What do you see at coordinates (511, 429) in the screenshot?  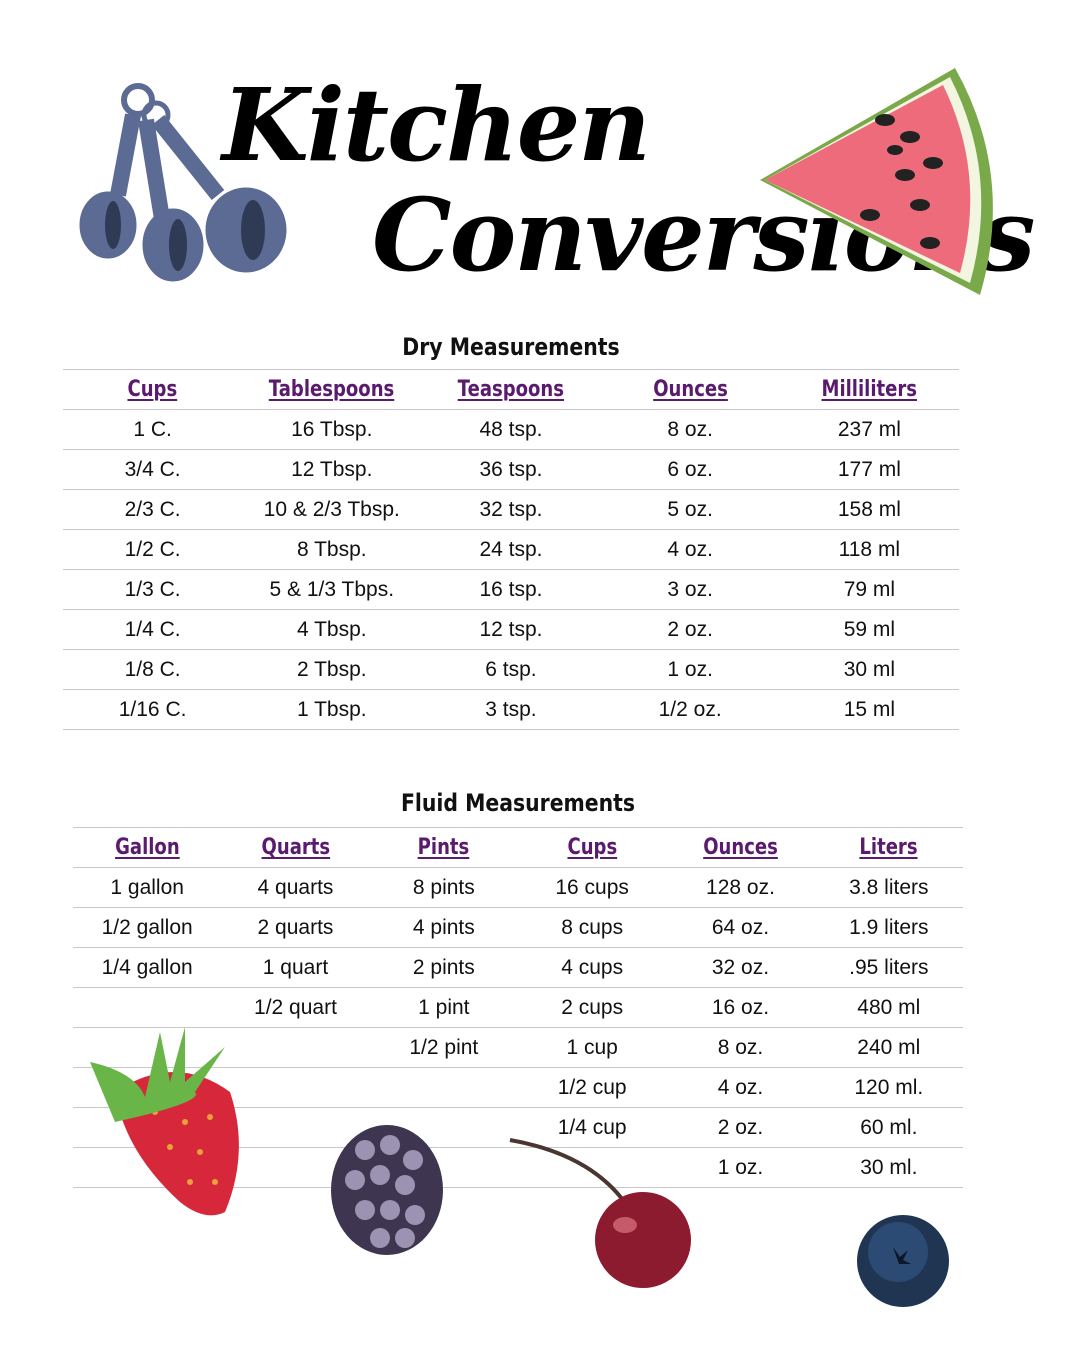 I see `table-cell: 48 tsp.` at bounding box center [511, 429].